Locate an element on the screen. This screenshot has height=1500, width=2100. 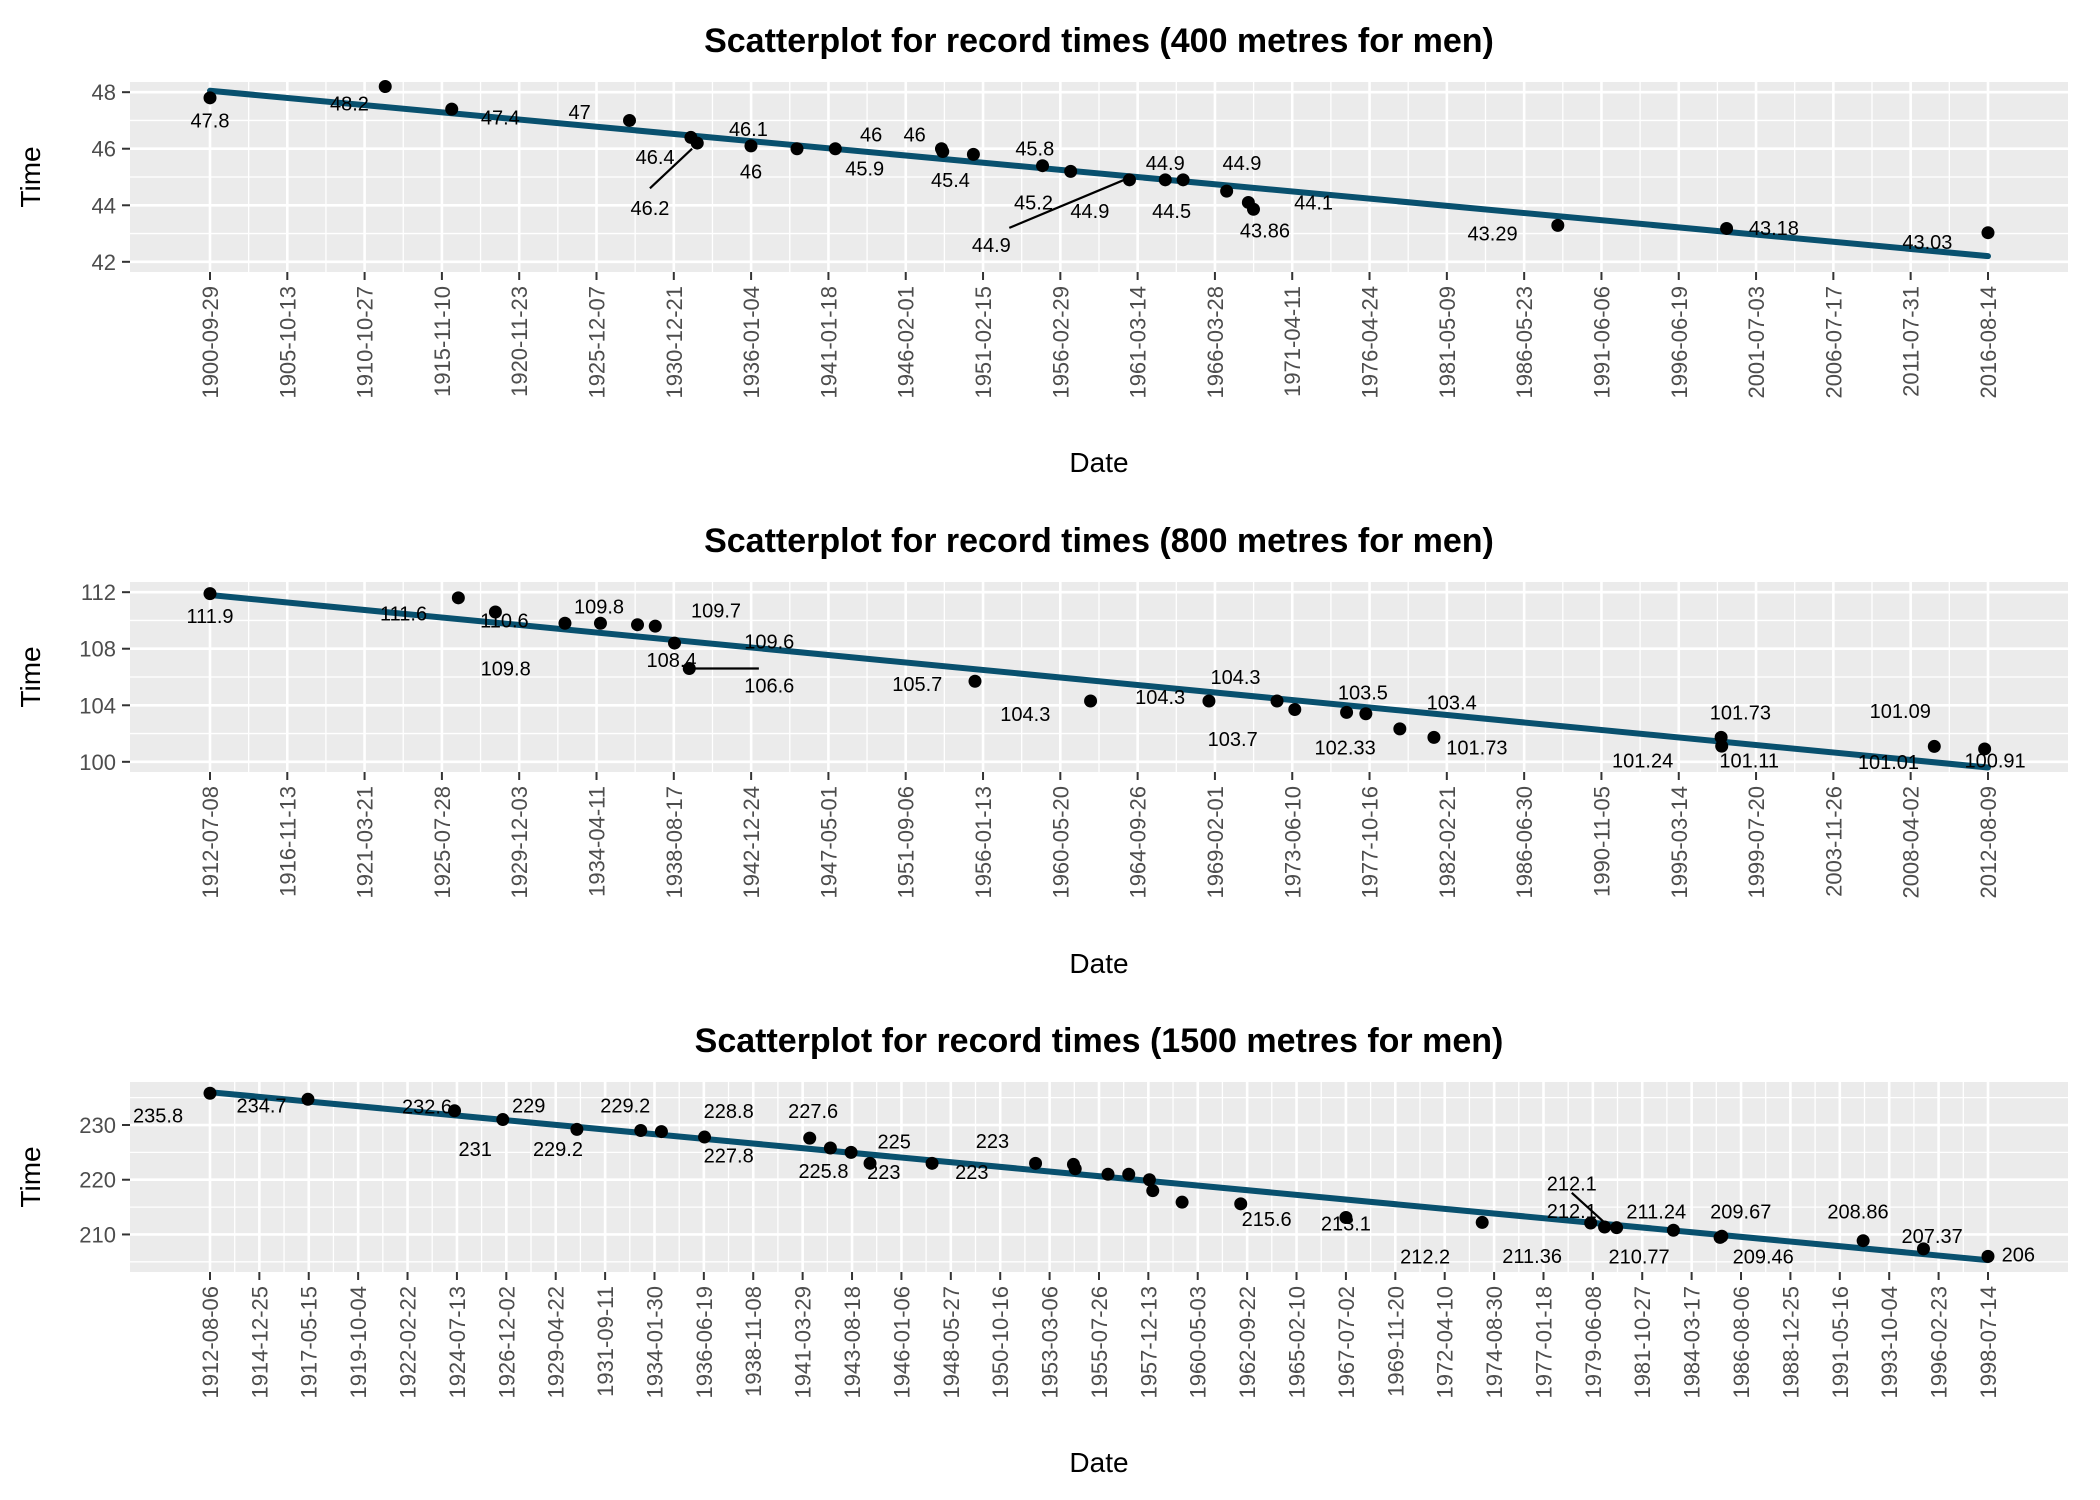
x-tick-label: 1910-10-27 is located at coordinates (365, 342).